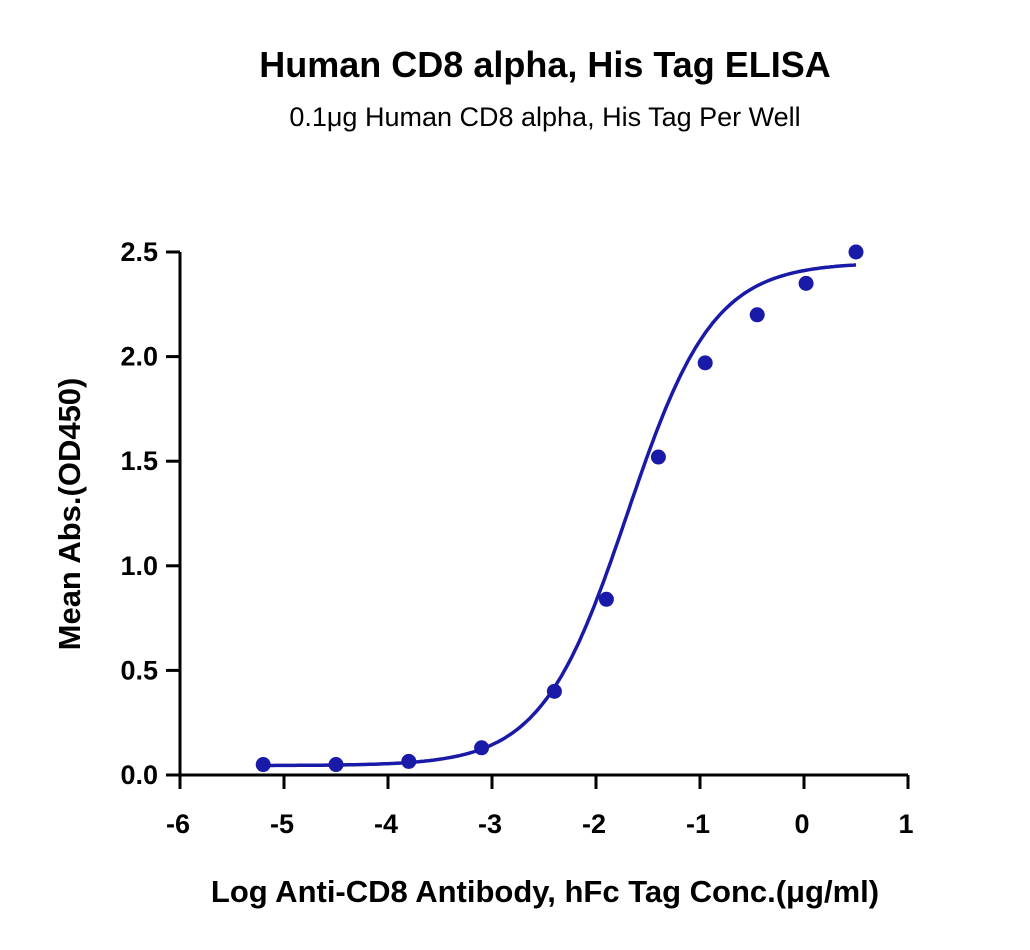 This screenshot has height=950, width=1030. I want to click on chart-subtitle: 0.1μg Human CD8 alpha, His Tag Per Well, so click(545, 117).